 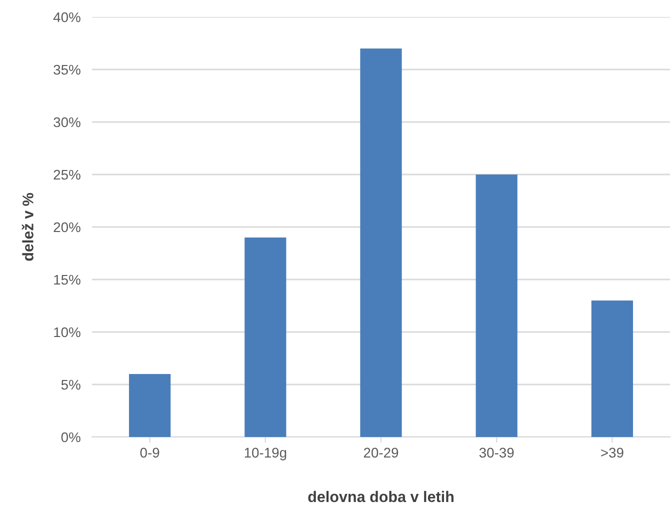 I want to click on x-tick-label: 0-9, so click(x=150, y=453).